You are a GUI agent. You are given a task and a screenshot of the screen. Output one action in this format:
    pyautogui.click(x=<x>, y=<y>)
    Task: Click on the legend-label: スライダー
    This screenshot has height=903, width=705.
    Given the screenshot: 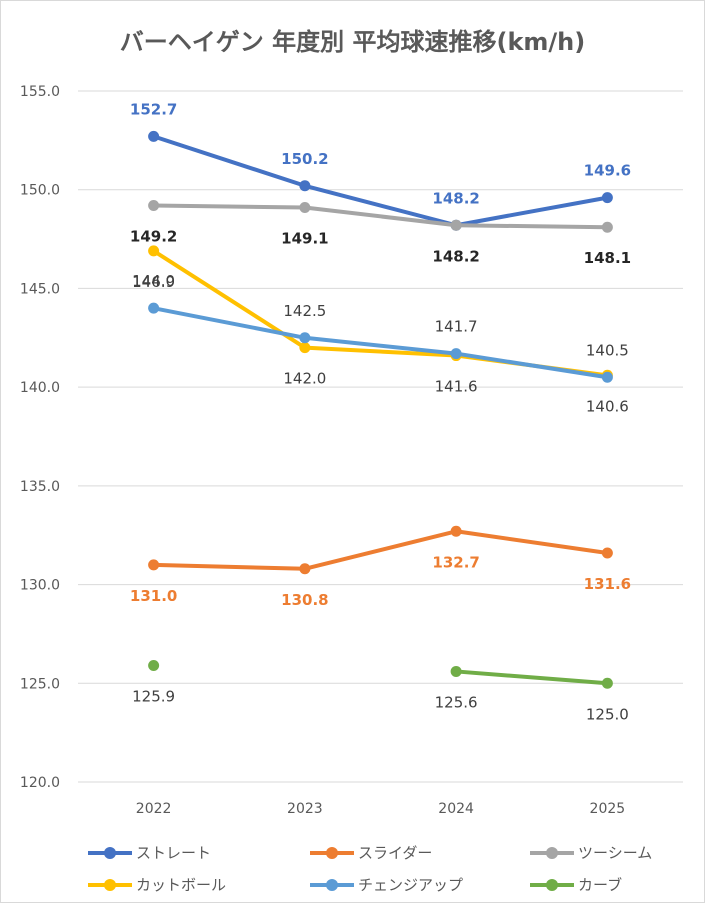 What is the action you would take?
    pyautogui.click(x=395, y=853)
    